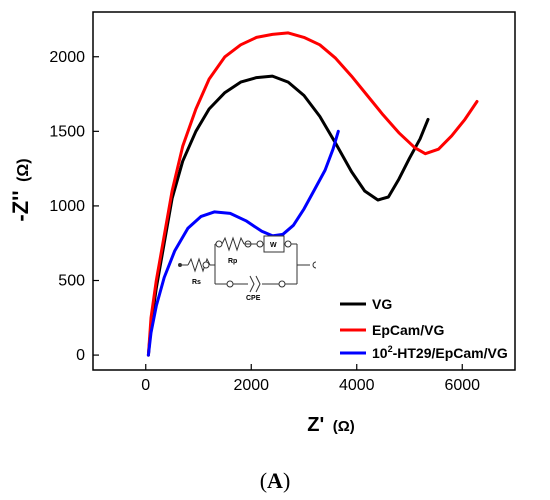 The image size is (550, 500). What do you see at coordinates (67, 57) in the screenshot?
I see `y-tick-label: 2000` at bounding box center [67, 57].